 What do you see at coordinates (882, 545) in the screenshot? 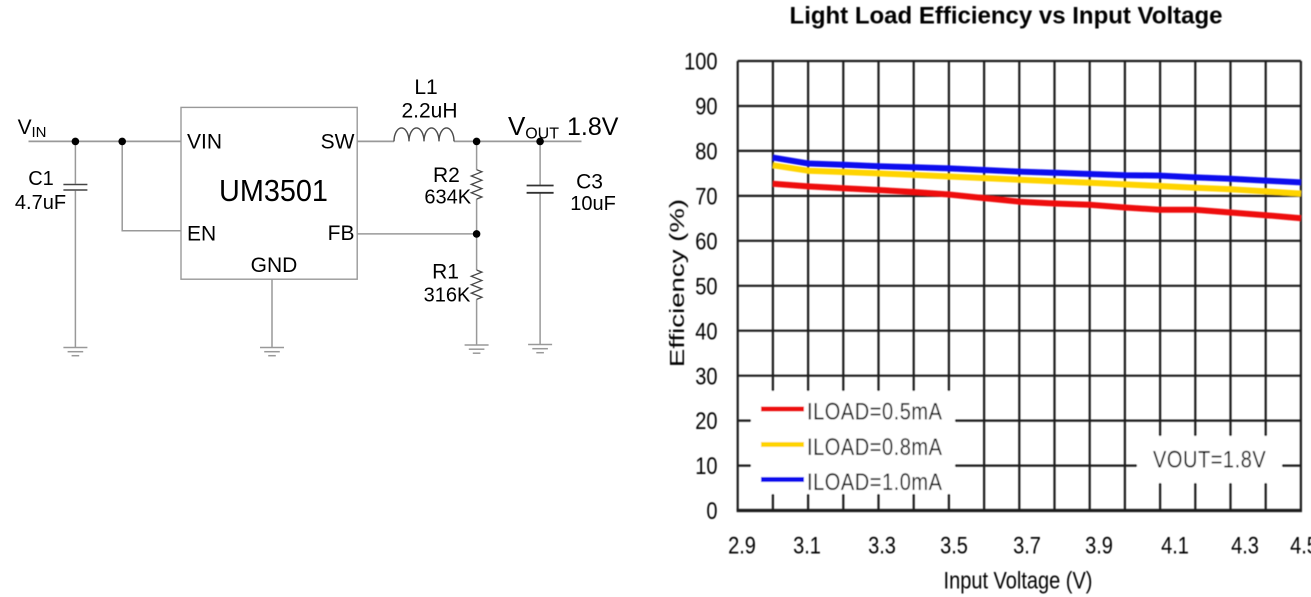
I see `svg-text: 3.3` at bounding box center [882, 545].